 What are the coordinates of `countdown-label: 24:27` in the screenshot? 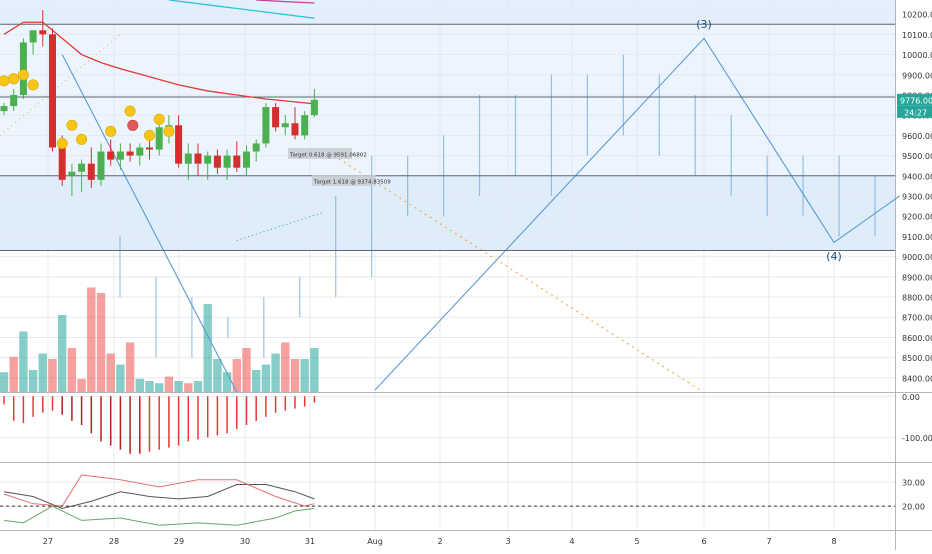 It's located at (915, 112).